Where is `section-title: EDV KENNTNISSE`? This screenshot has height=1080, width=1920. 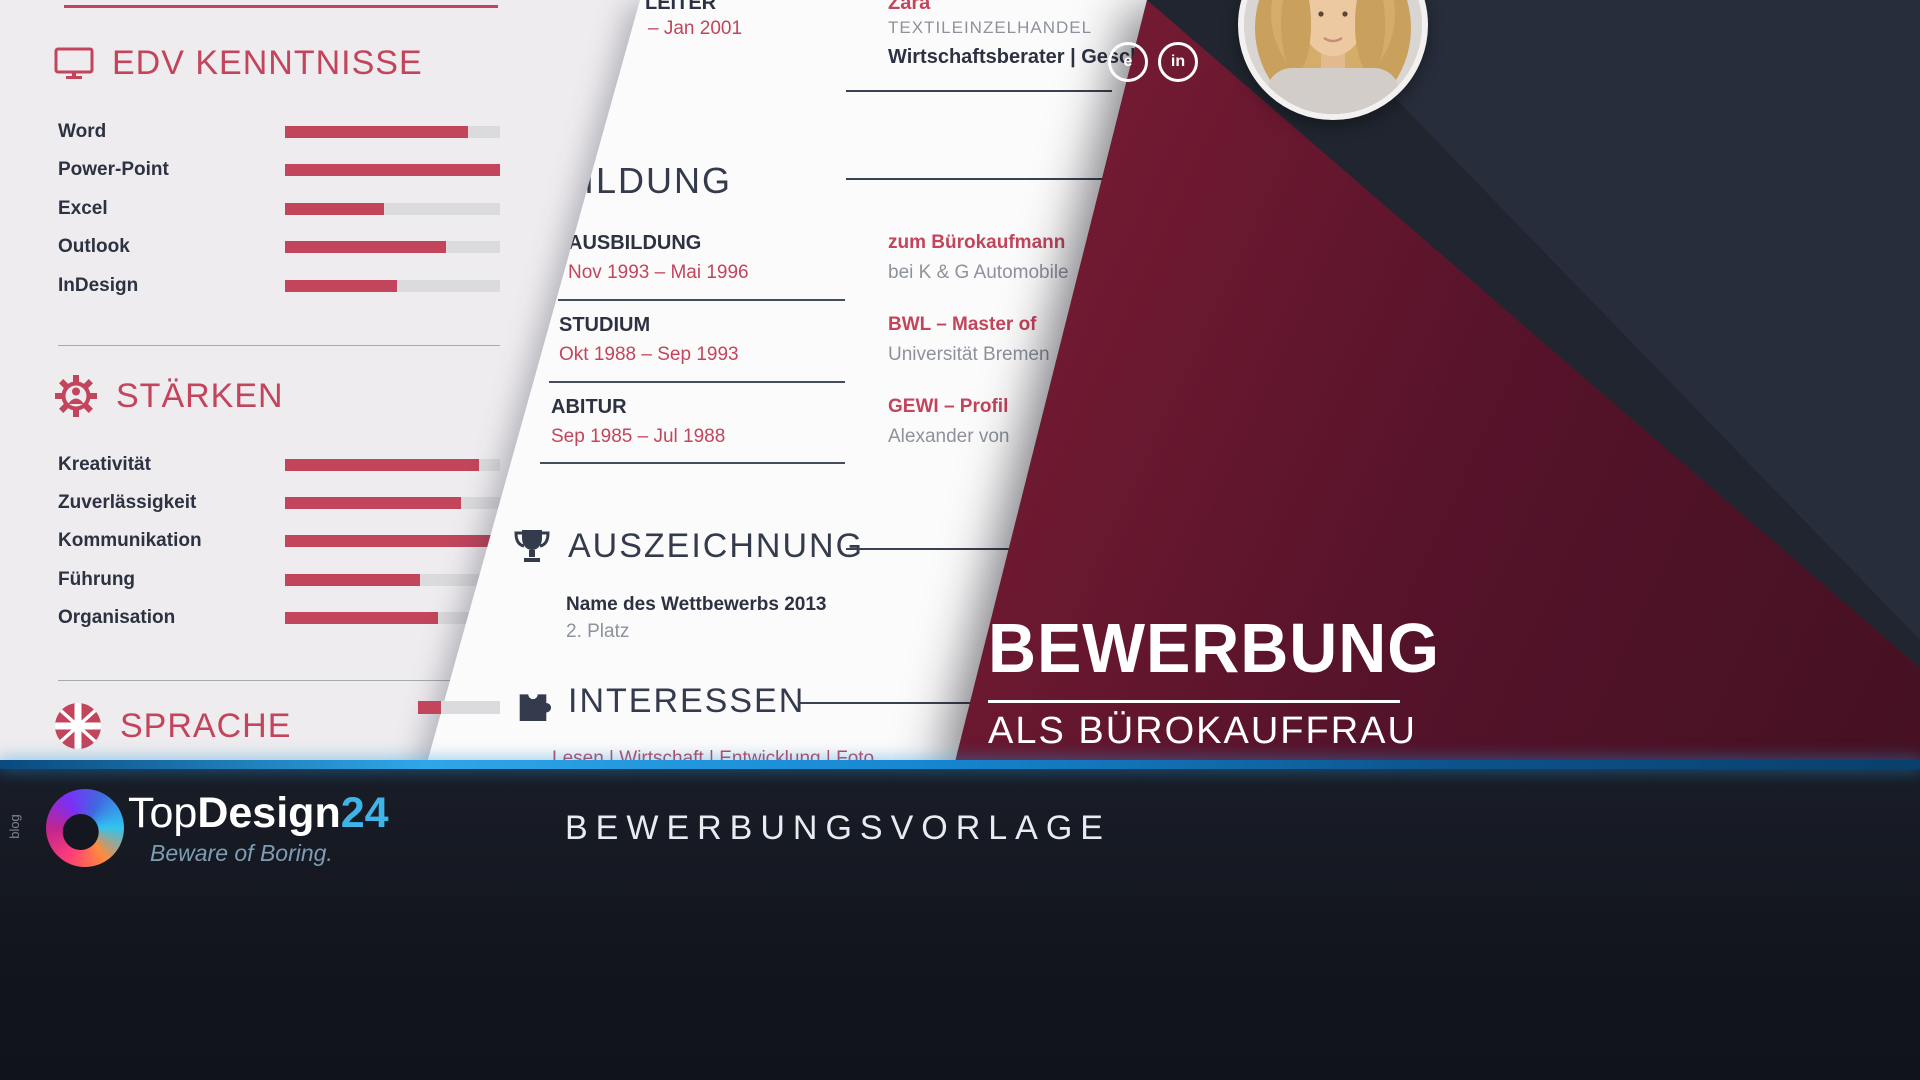 section-title: EDV KENNTNISSE is located at coordinates (267, 63).